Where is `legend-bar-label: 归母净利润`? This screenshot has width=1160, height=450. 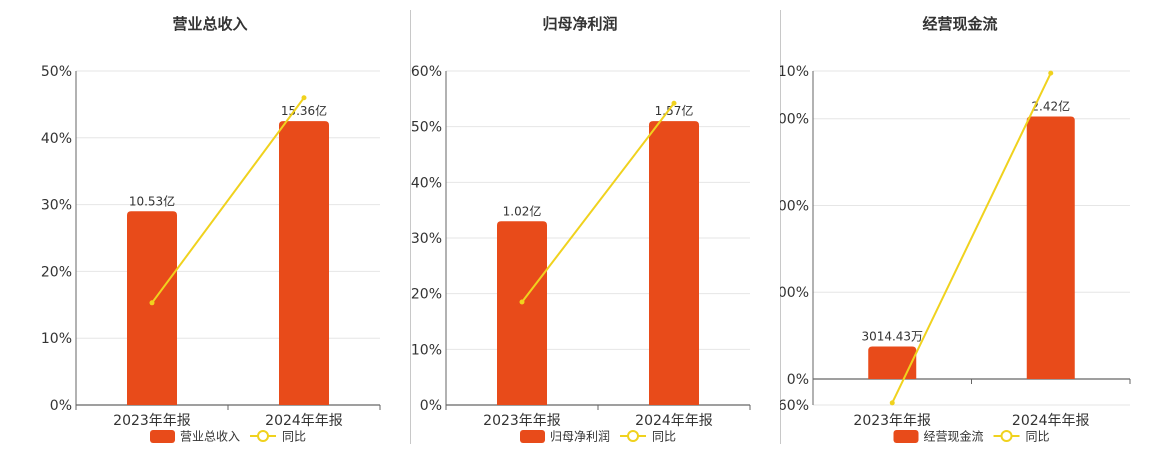
legend-bar-label: 归母净利润 is located at coordinates (580, 437).